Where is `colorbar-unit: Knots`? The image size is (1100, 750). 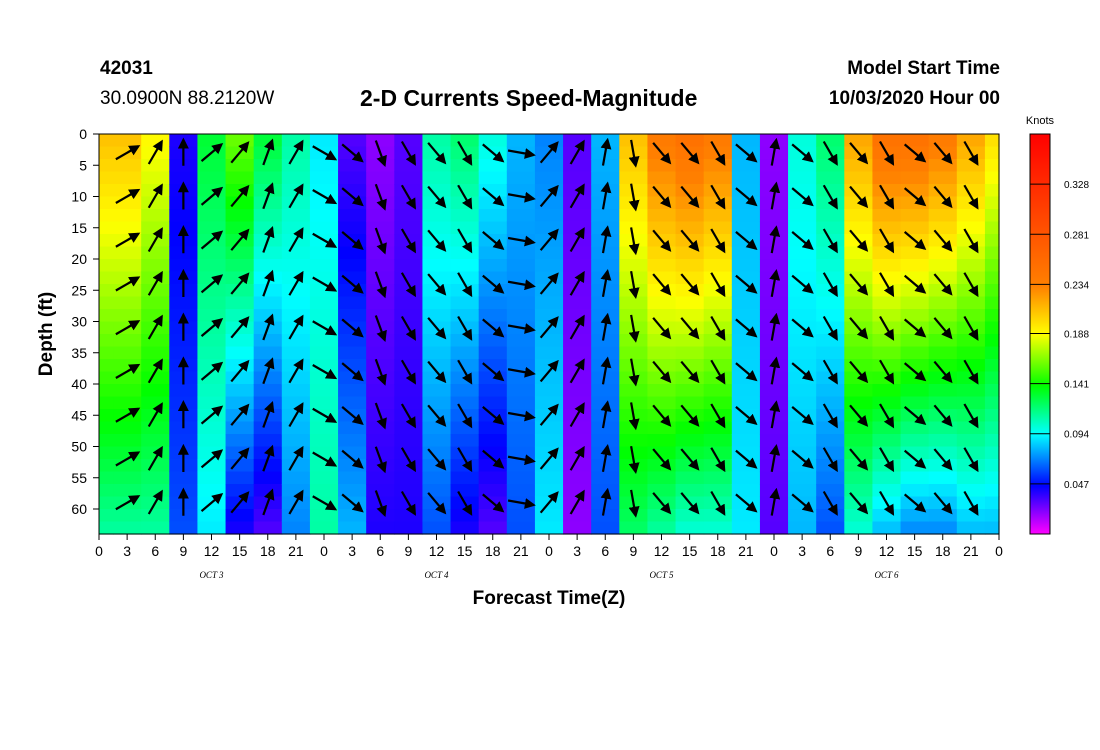
colorbar-unit: Knots is located at coordinates (1040, 121).